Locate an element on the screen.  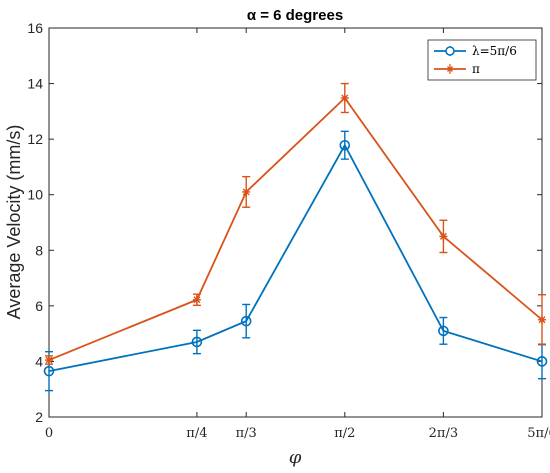
legend-label: π is located at coordinates (476, 69).